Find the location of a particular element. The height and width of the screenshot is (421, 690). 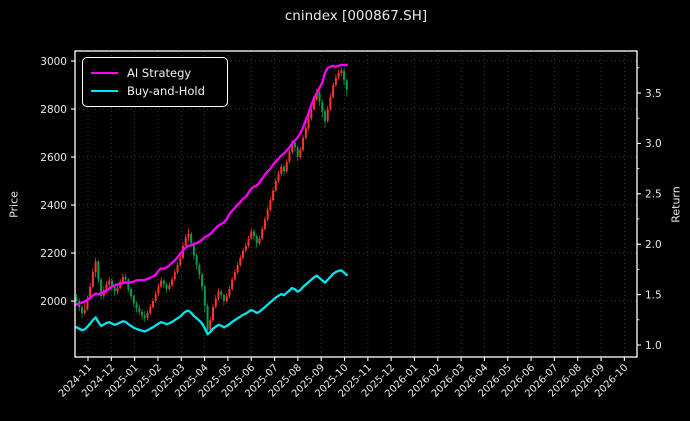

buy-and-hold-line is located at coordinates (211, 302).